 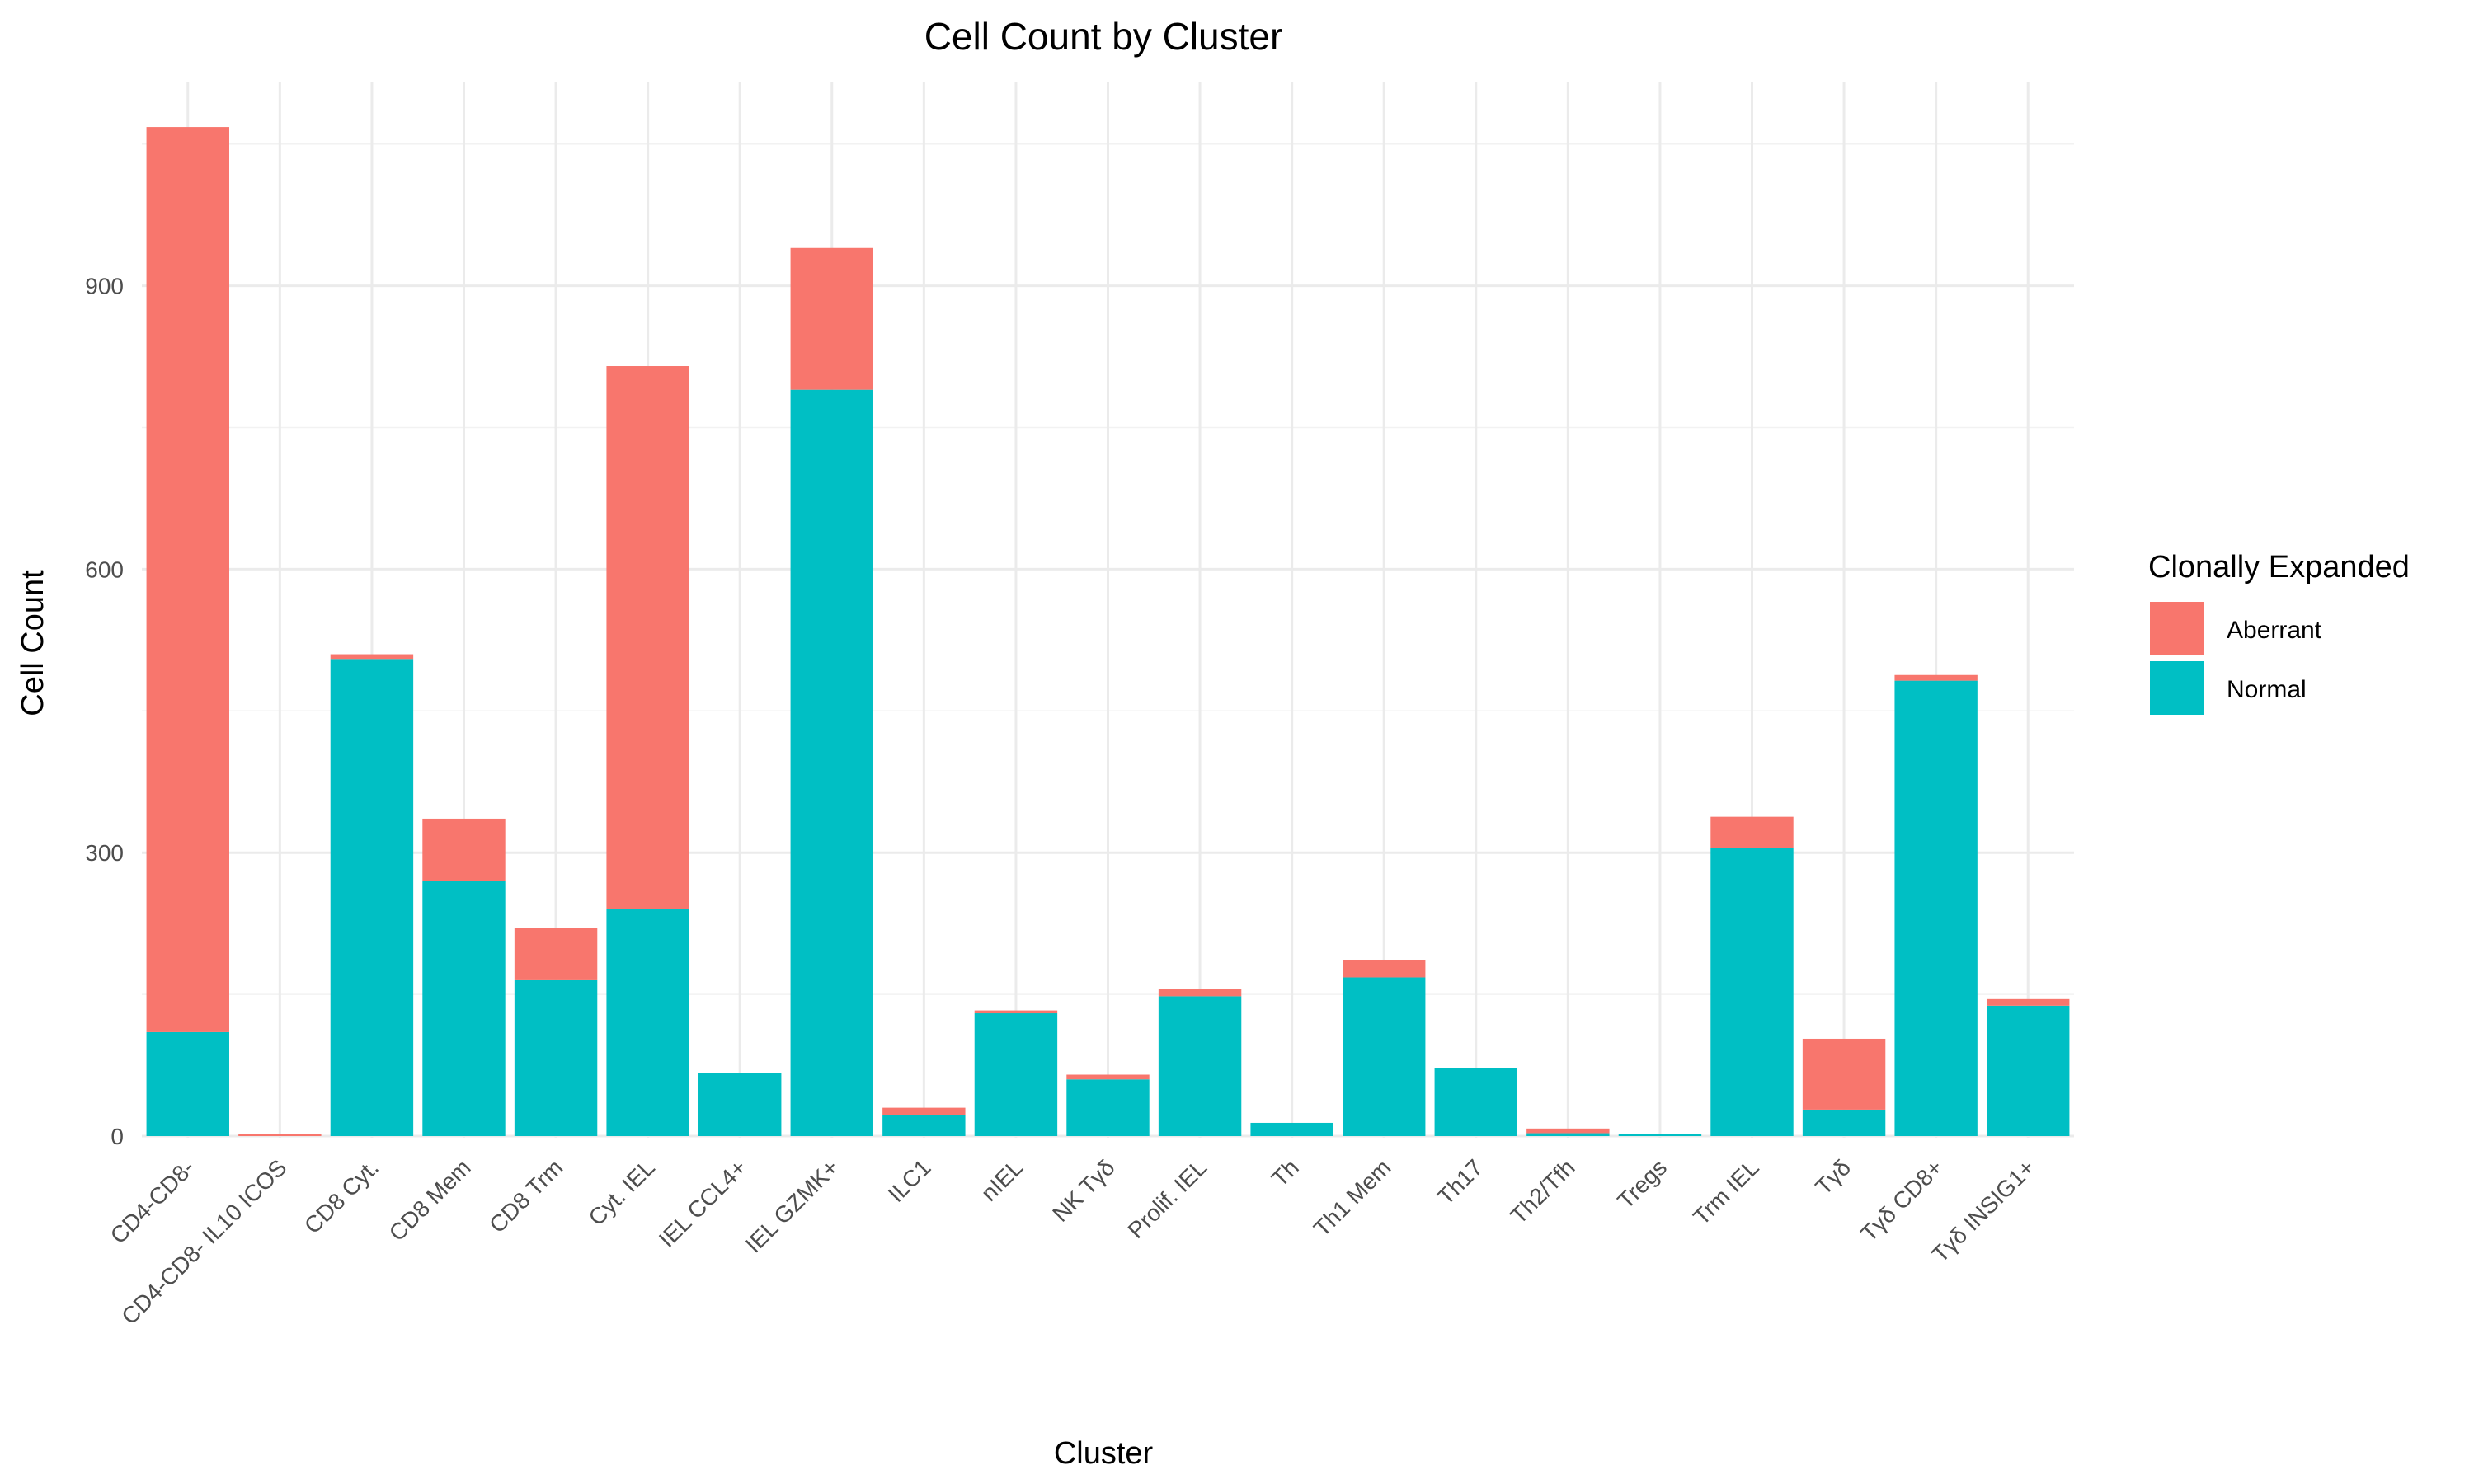 What do you see at coordinates (2177, 688) in the screenshot?
I see `legend-key-normal` at bounding box center [2177, 688].